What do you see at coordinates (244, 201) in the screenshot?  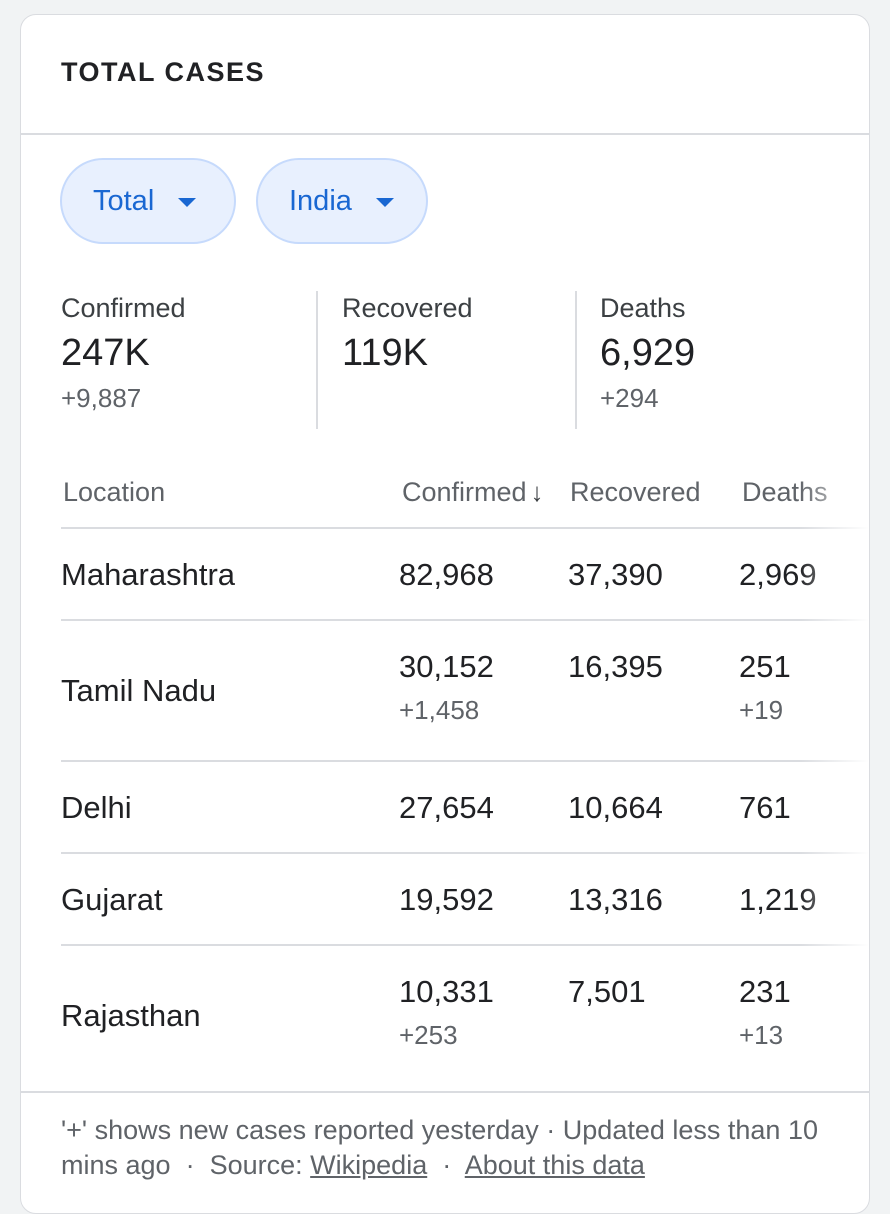 I see `filter-chips: Total India` at bounding box center [244, 201].